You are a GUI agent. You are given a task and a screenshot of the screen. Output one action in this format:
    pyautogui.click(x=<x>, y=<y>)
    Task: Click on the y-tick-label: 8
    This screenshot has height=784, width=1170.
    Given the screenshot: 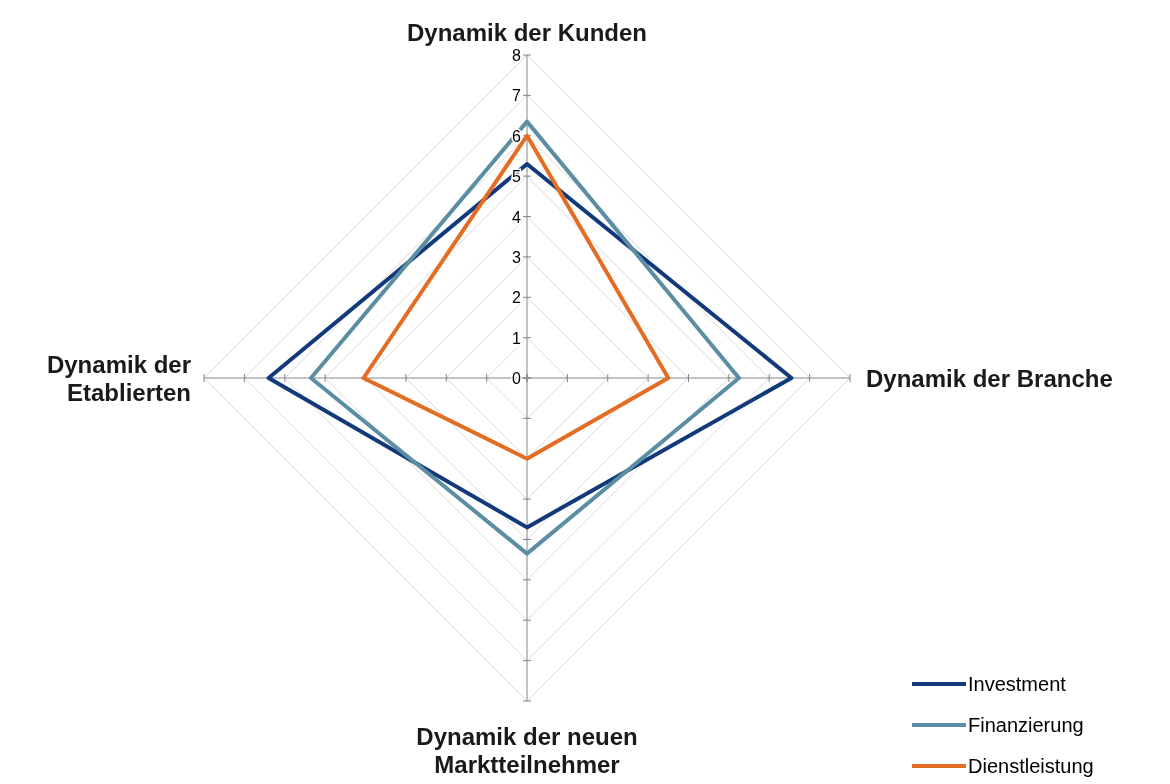 What is the action you would take?
    pyautogui.click(x=517, y=55)
    